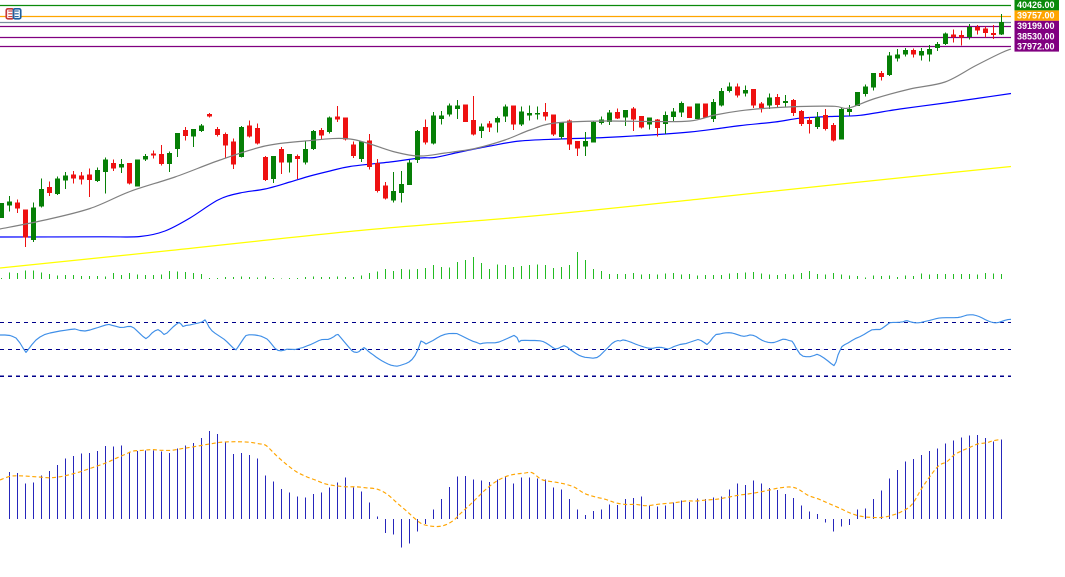 This screenshot has height=577, width=1065. What do you see at coordinates (1036, 26) in the screenshot?
I see `svg-text: 39199.00` at bounding box center [1036, 26].